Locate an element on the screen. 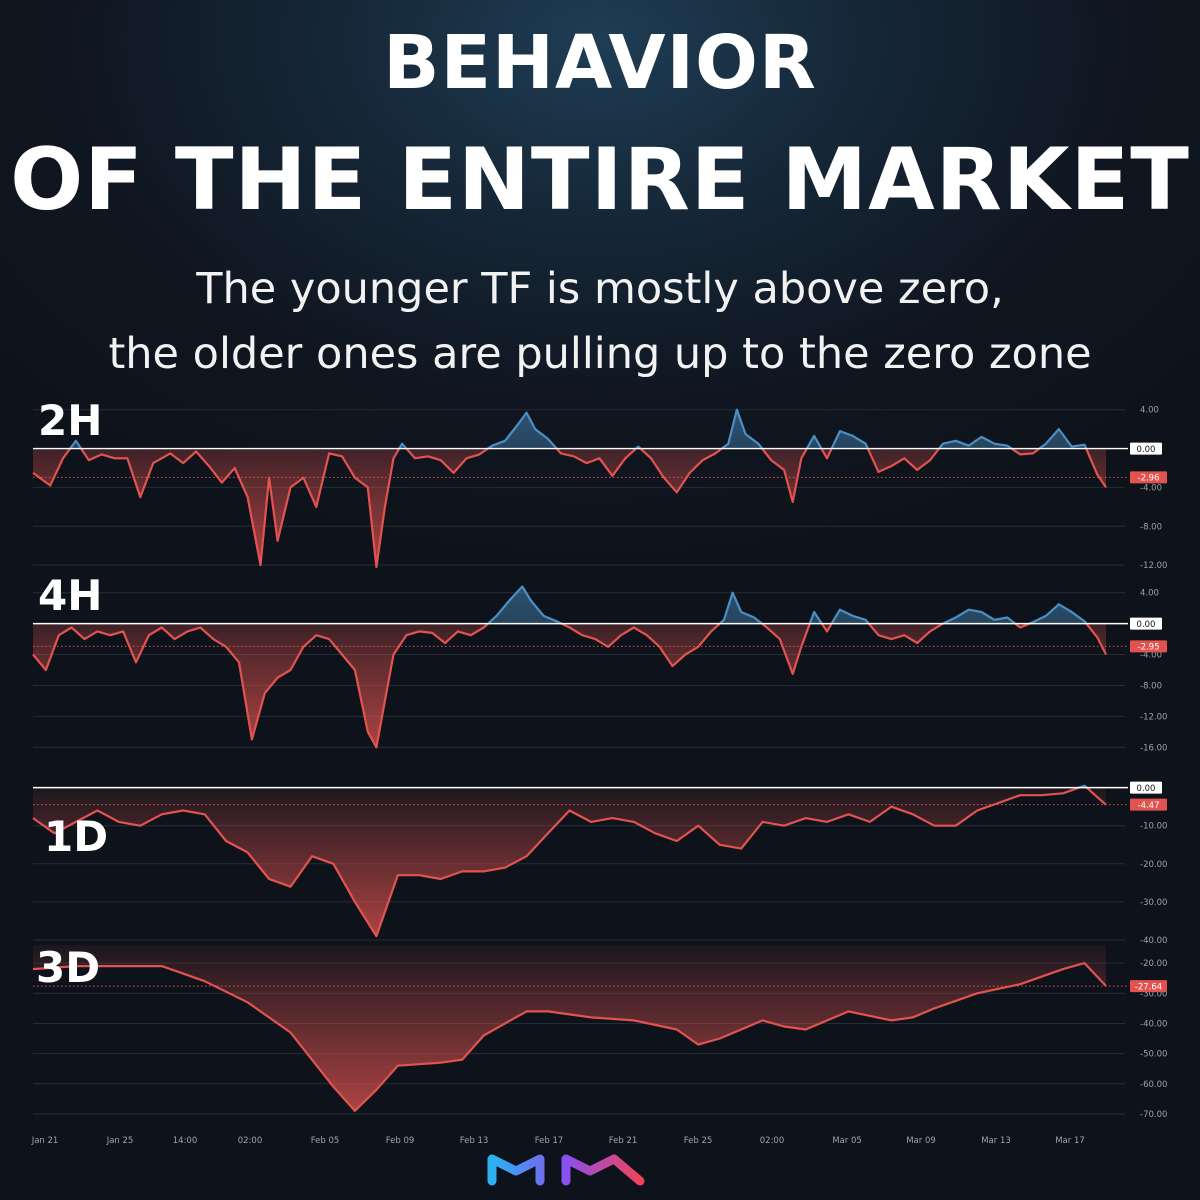  logo-mark is located at coordinates (566, 1170).